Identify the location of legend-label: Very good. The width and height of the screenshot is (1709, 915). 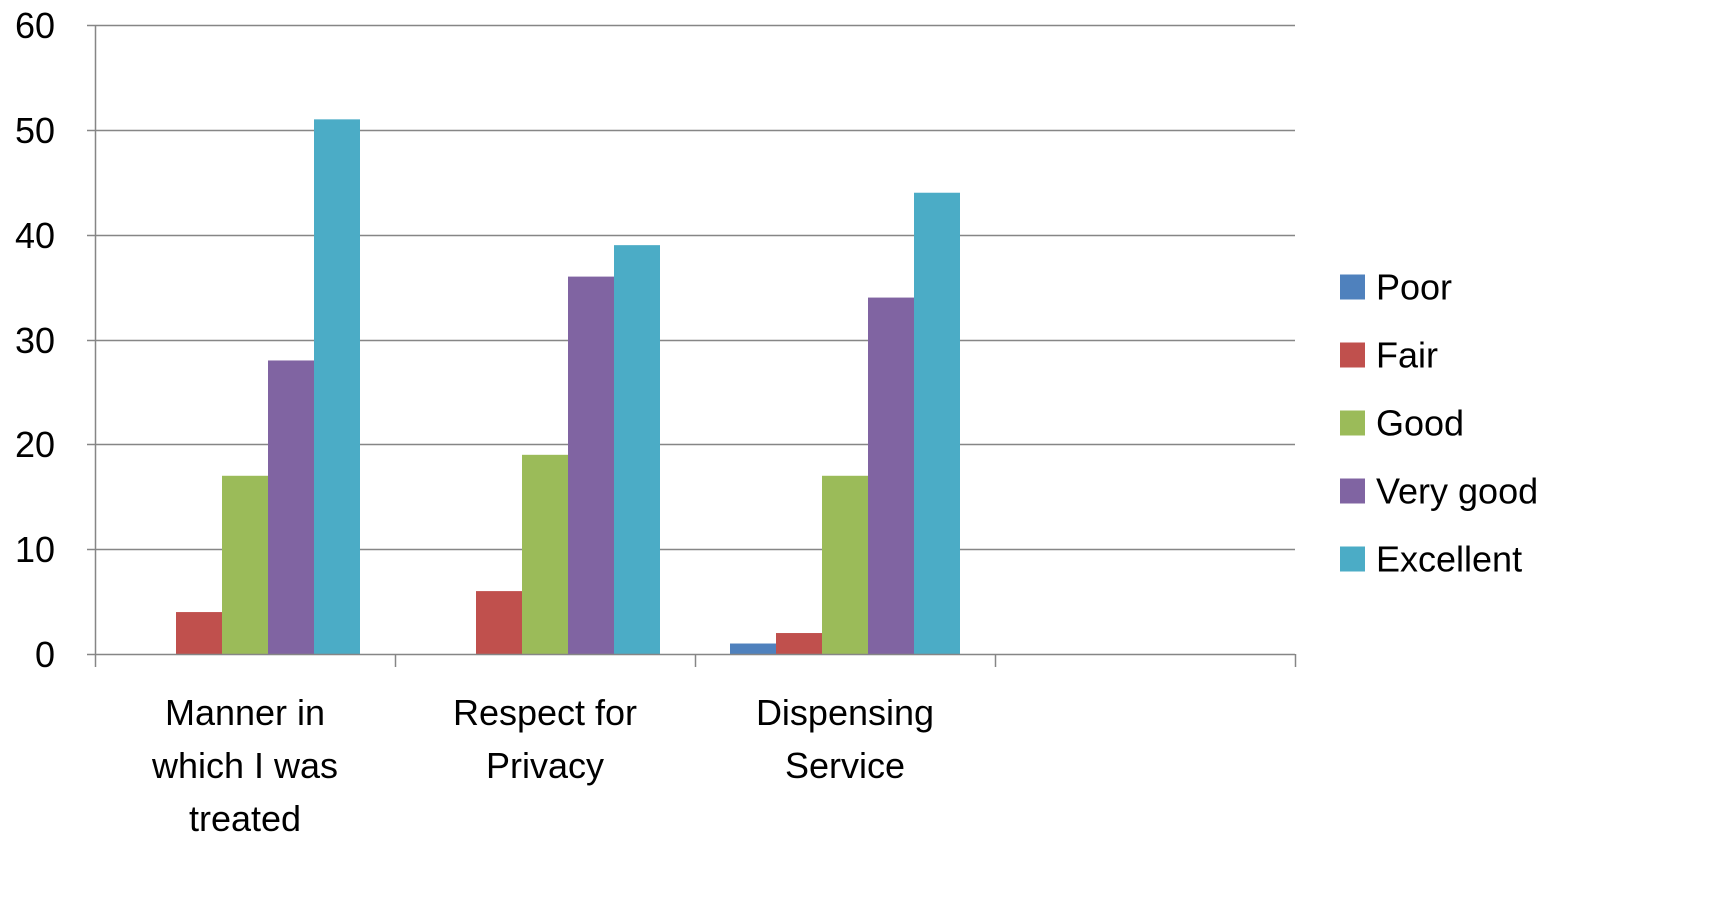
(1457, 491).